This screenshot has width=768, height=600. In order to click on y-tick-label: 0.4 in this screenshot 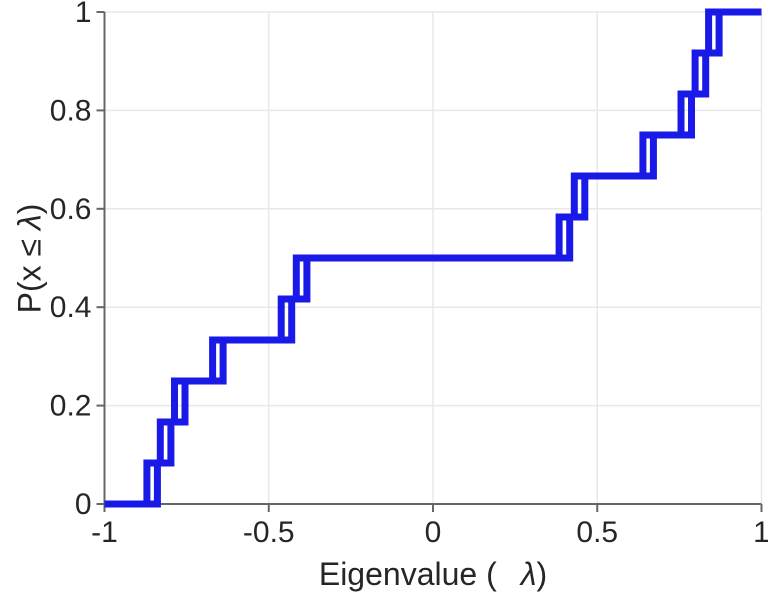, I will do `click(71, 307)`.